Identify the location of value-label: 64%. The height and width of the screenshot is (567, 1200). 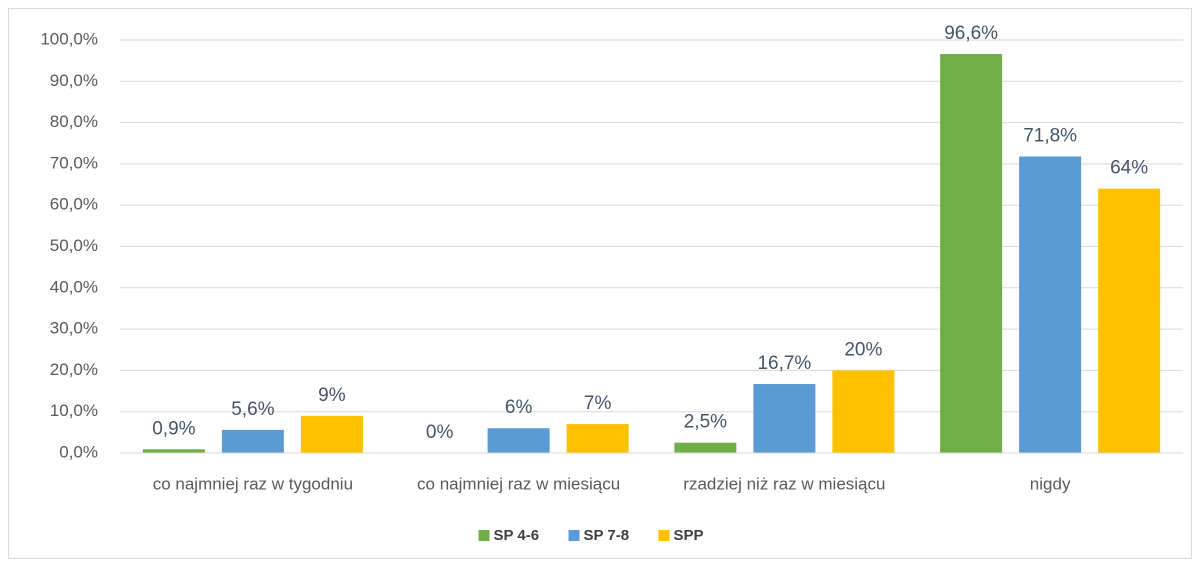
(1129, 168).